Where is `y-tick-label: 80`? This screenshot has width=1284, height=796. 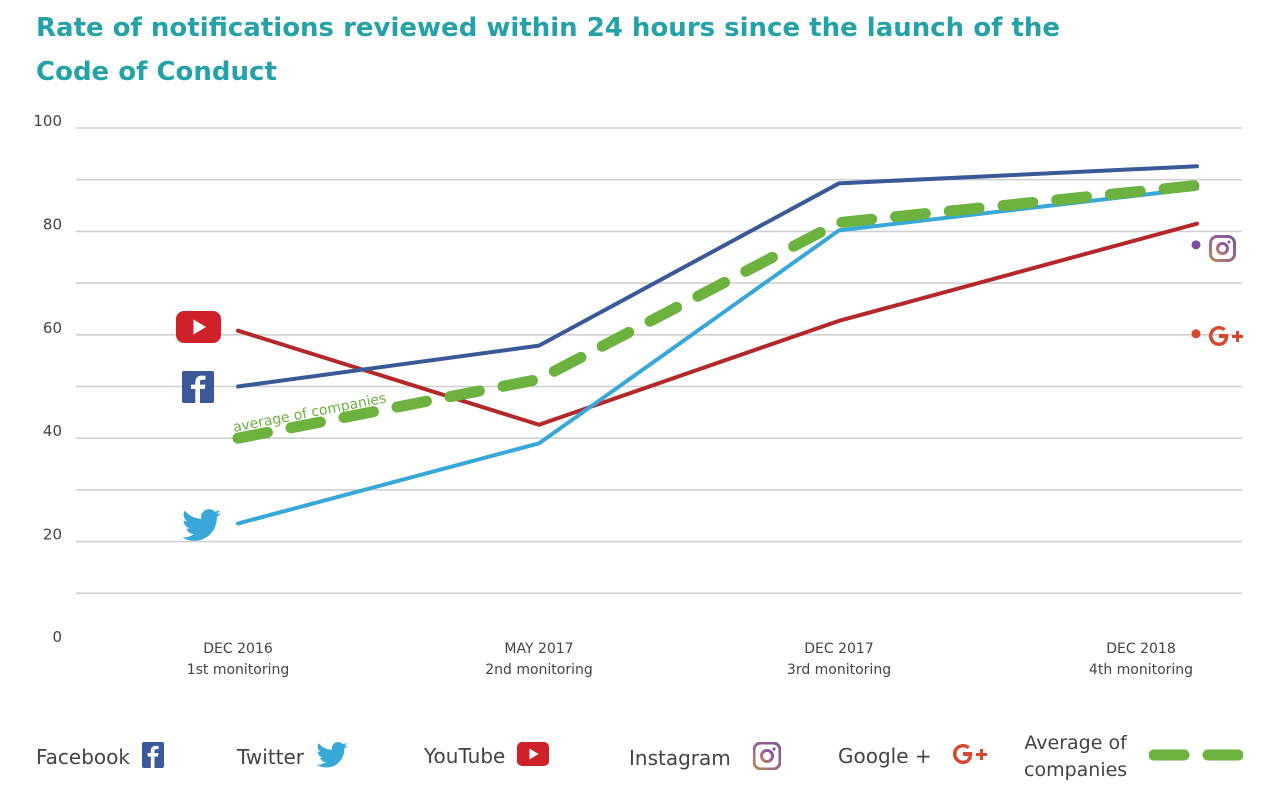 y-tick-label: 80 is located at coordinates (52, 224).